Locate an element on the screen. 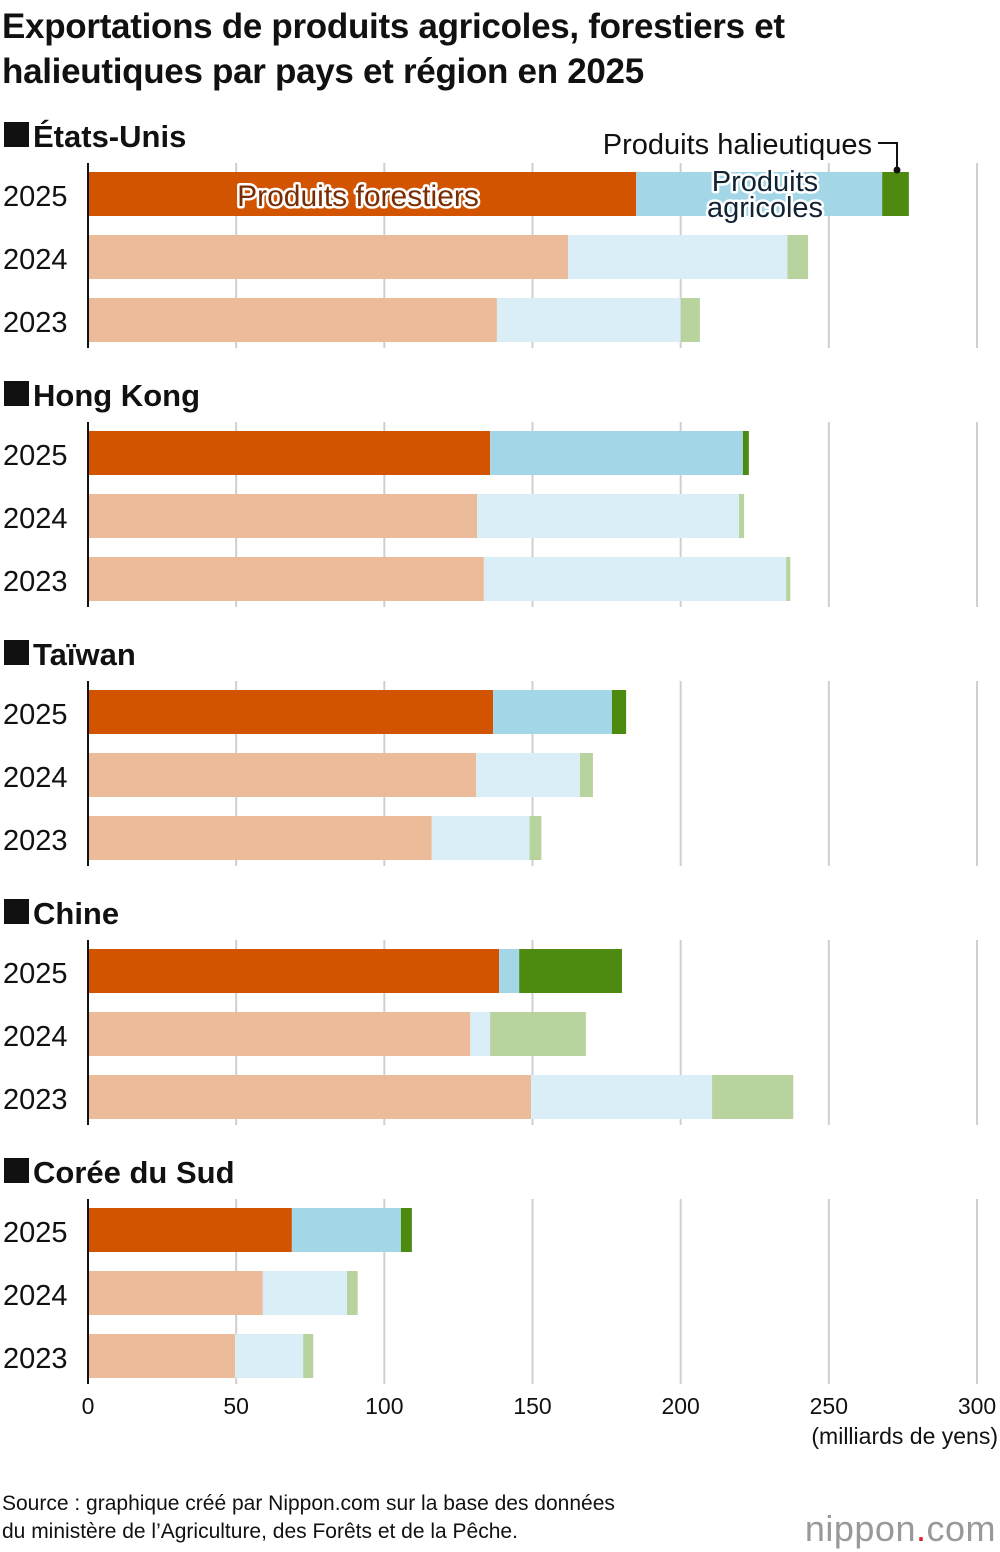 The image size is (1000, 1552). annotation-forest: Produits forestiers is located at coordinates (358, 196).